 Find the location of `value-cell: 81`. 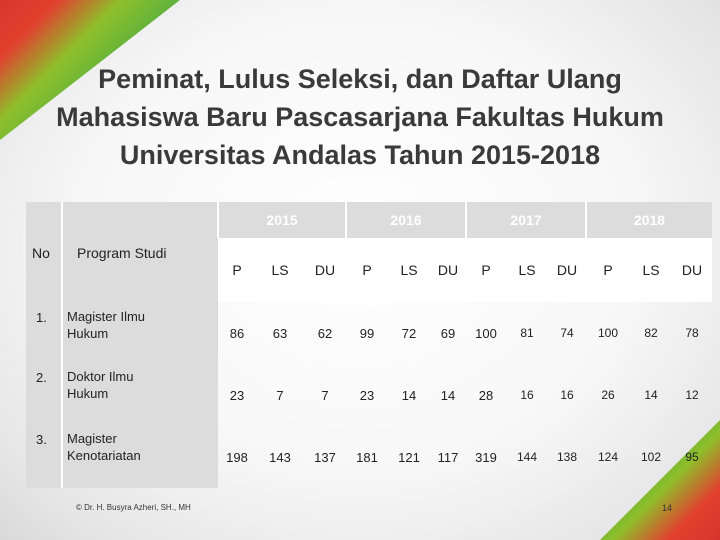

value-cell: 81 is located at coordinates (527, 333).